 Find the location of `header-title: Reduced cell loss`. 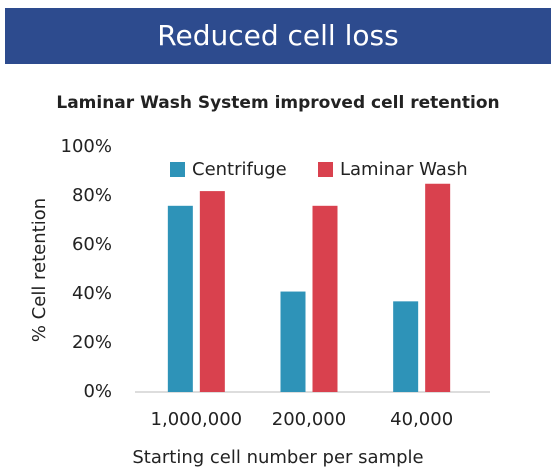

header-title: Reduced cell loss is located at coordinates (277, 35).